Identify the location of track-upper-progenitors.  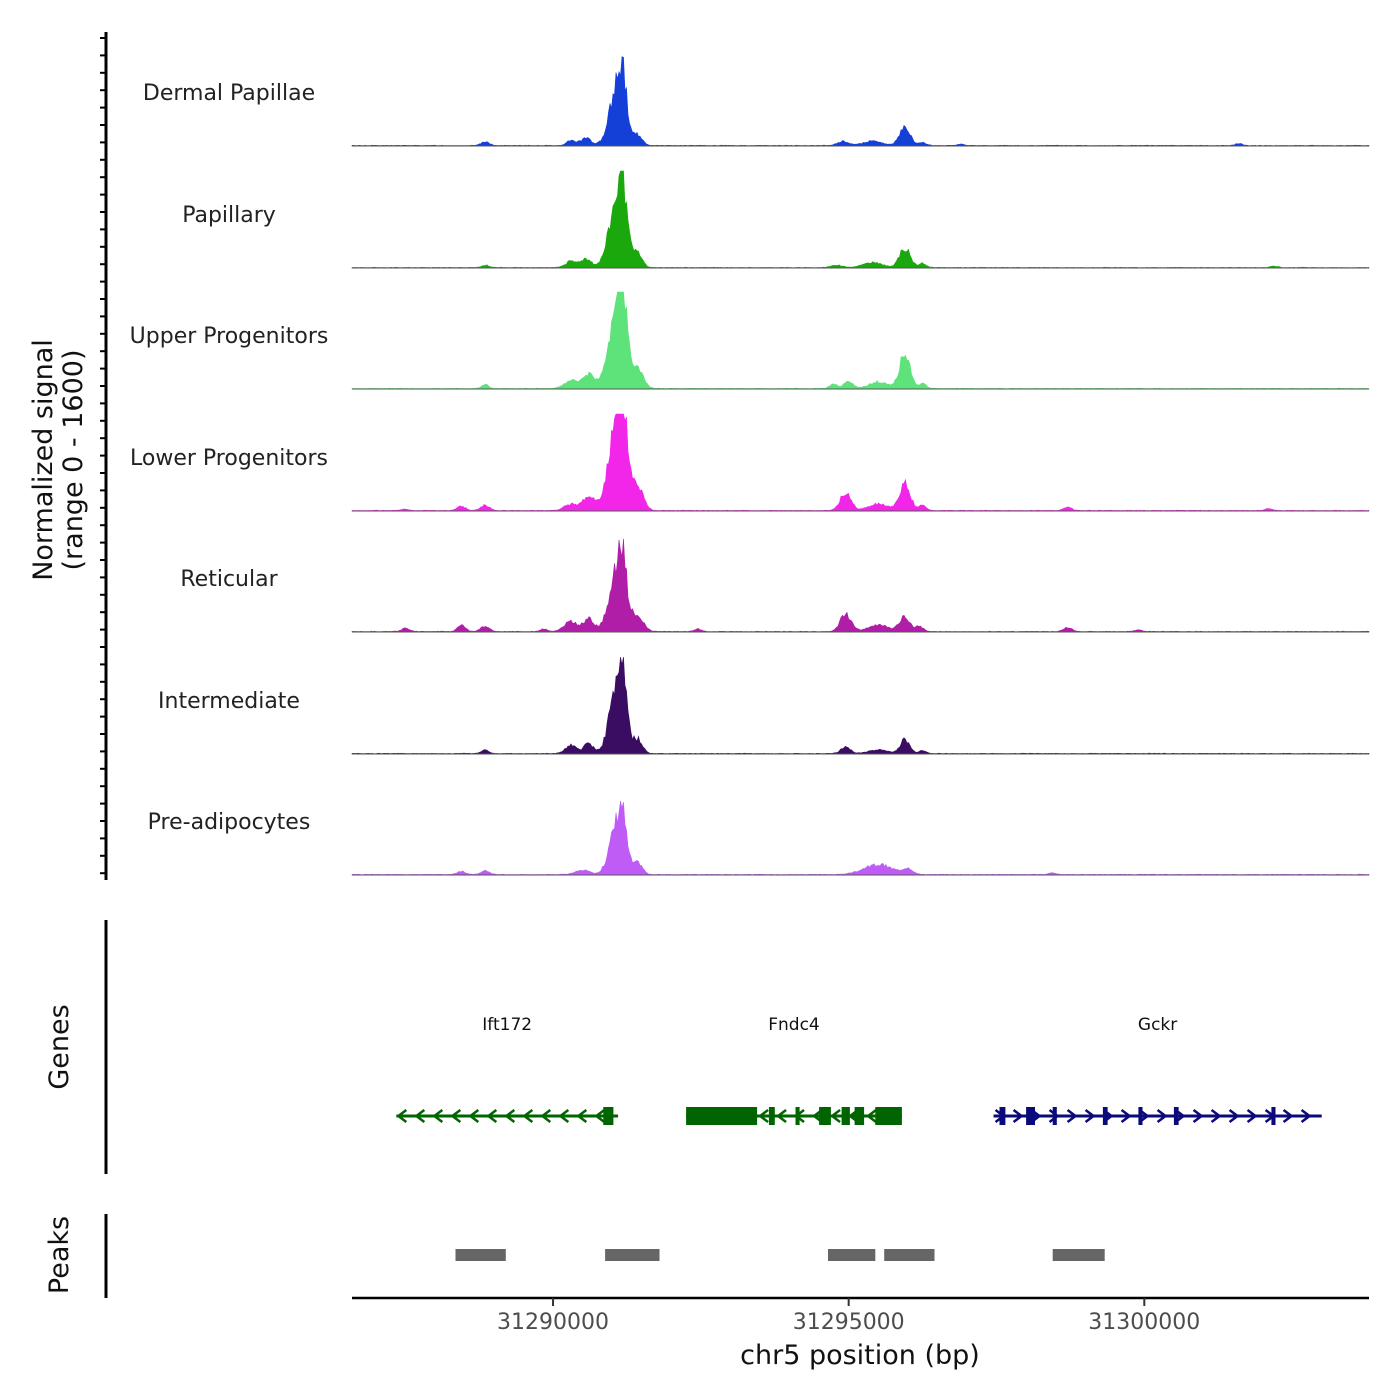
(860, 340).